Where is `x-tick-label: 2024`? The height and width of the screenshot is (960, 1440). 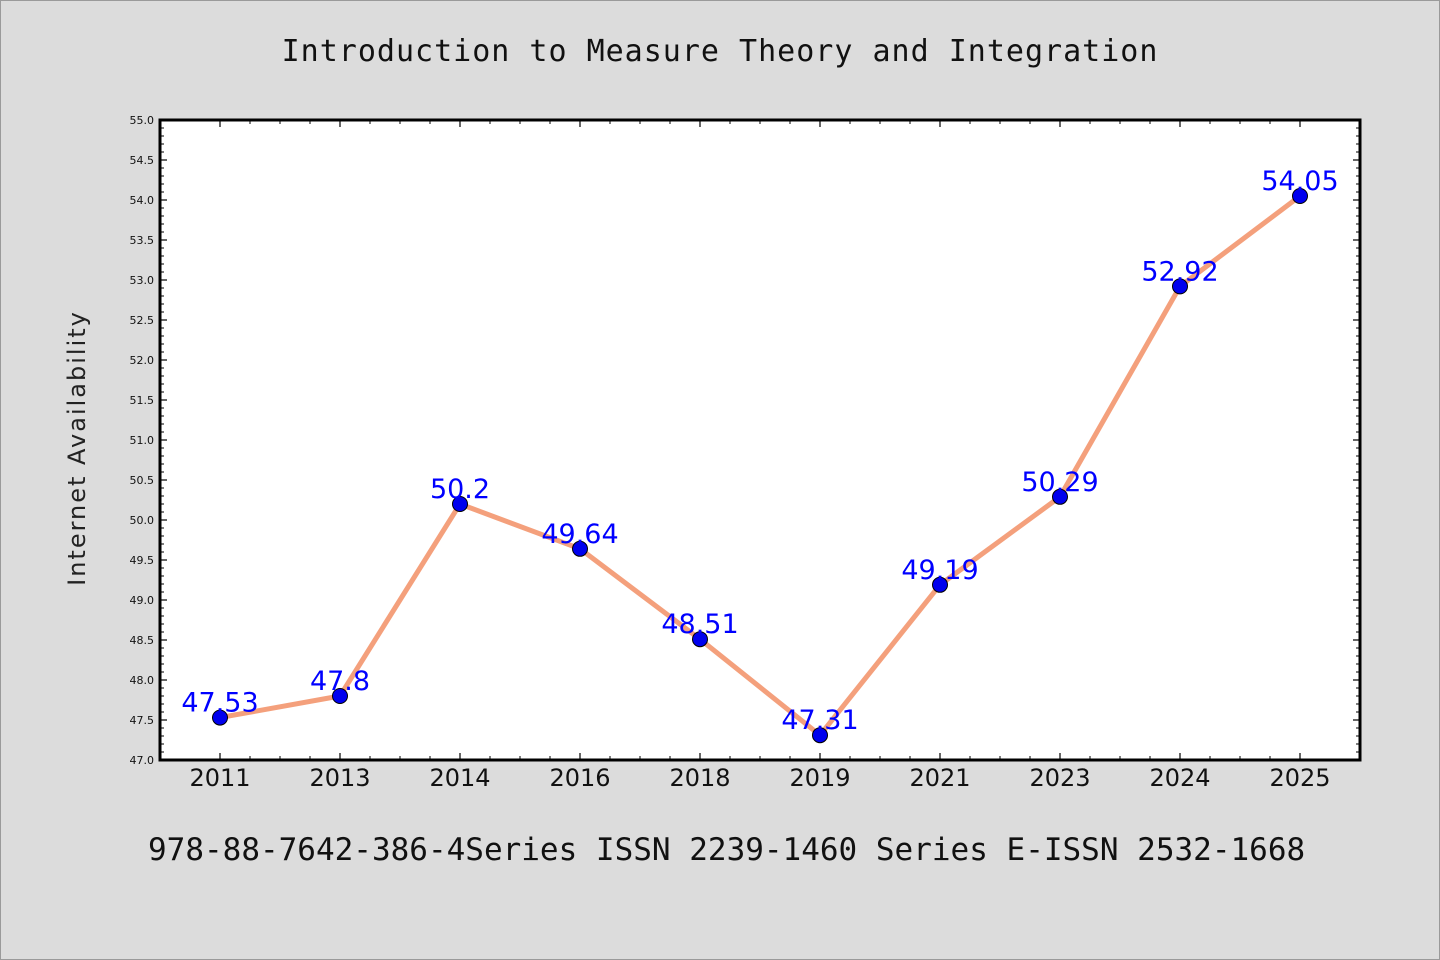 x-tick-label: 2024 is located at coordinates (1179, 778).